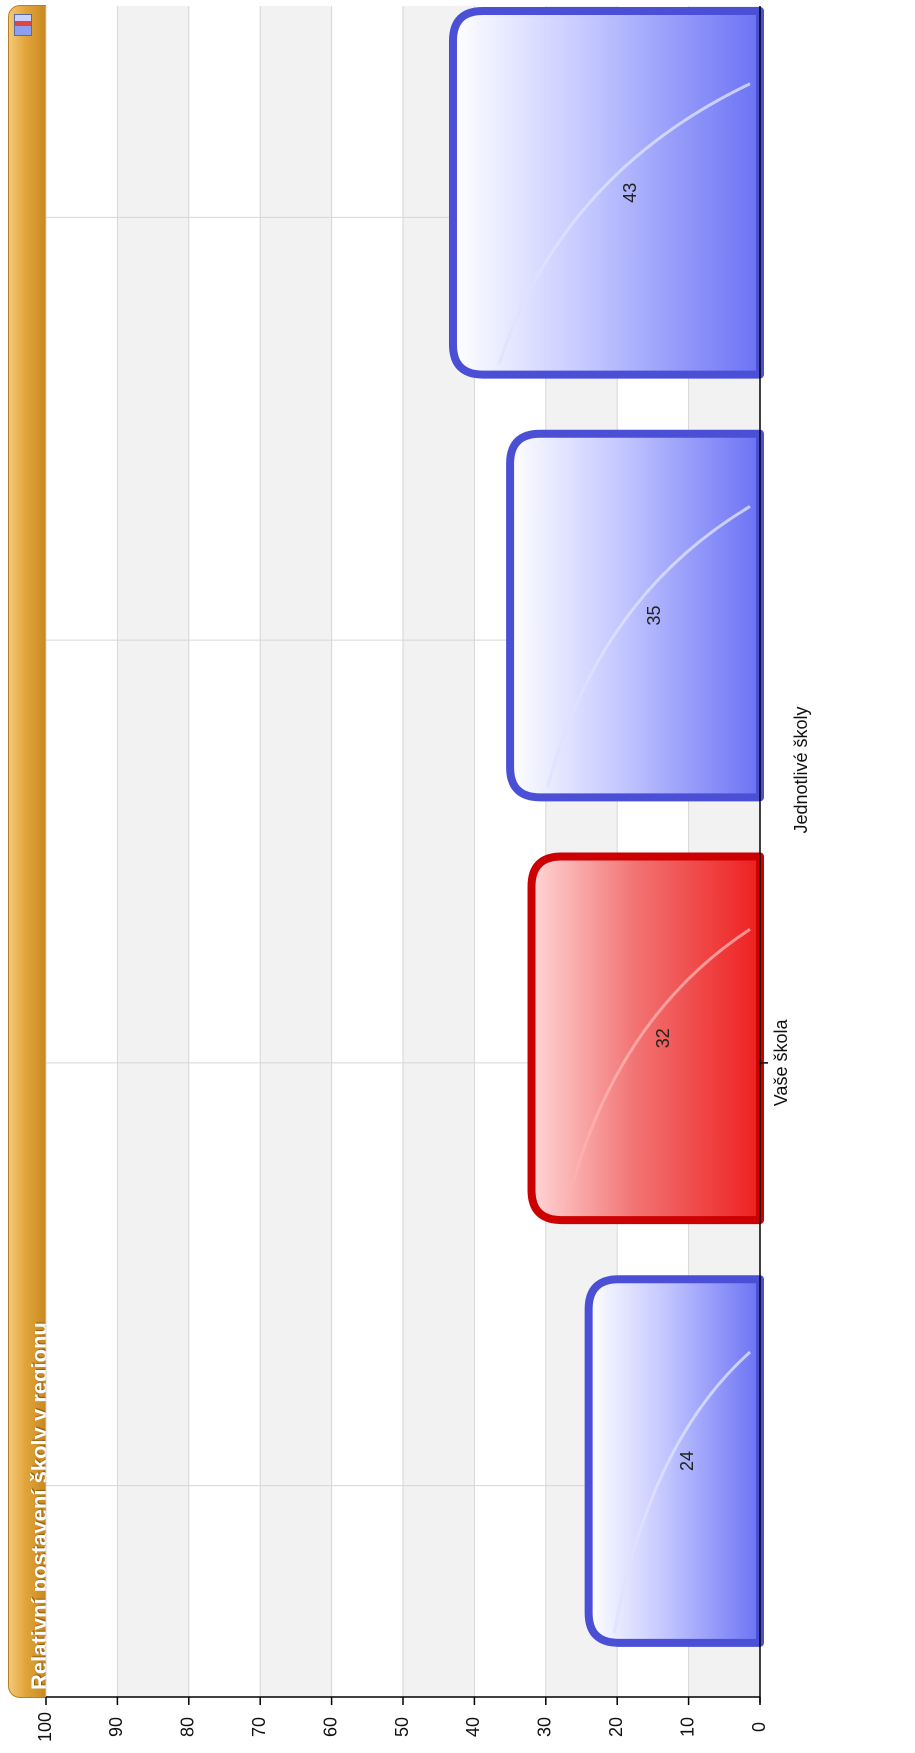 The width and height of the screenshot is (915, 1753). Describe the element at coordinates (116, 1727) in the screenshot. I see `value-tick-label: 90` at that location.